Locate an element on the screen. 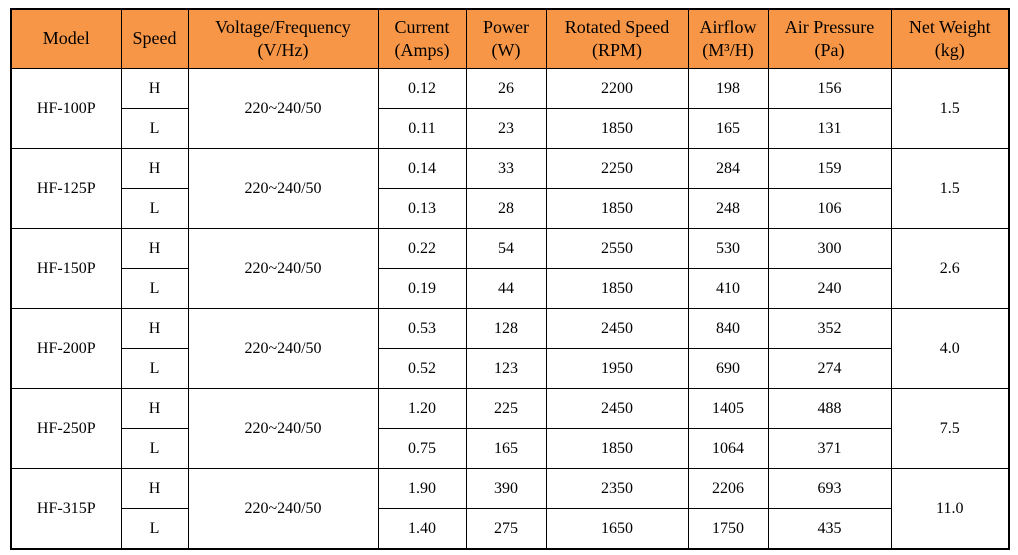 Image resolution: width=1018 pixels, height=555 pixels. rotated-speed-cell: 2200 is located at coordinates (617, 88).